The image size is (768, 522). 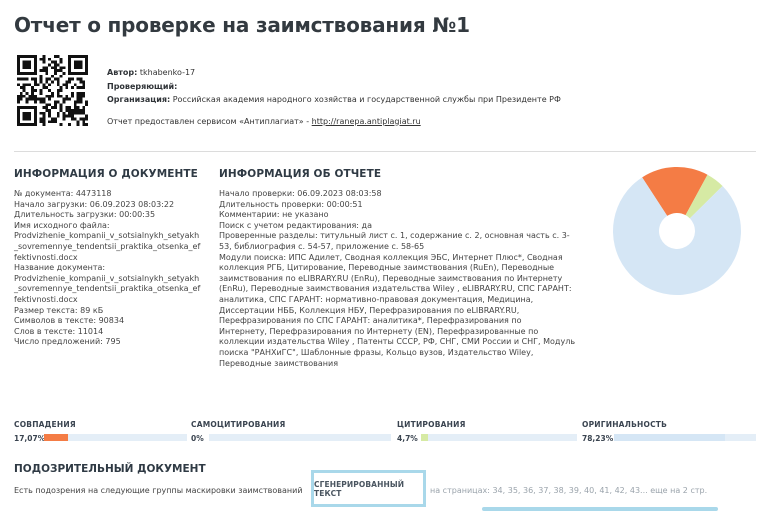 What do you see at coordinates (63, 193) in the screenshot?
I see `doc-info-line: № документа: 4473118` at bounding box center [63, 193].